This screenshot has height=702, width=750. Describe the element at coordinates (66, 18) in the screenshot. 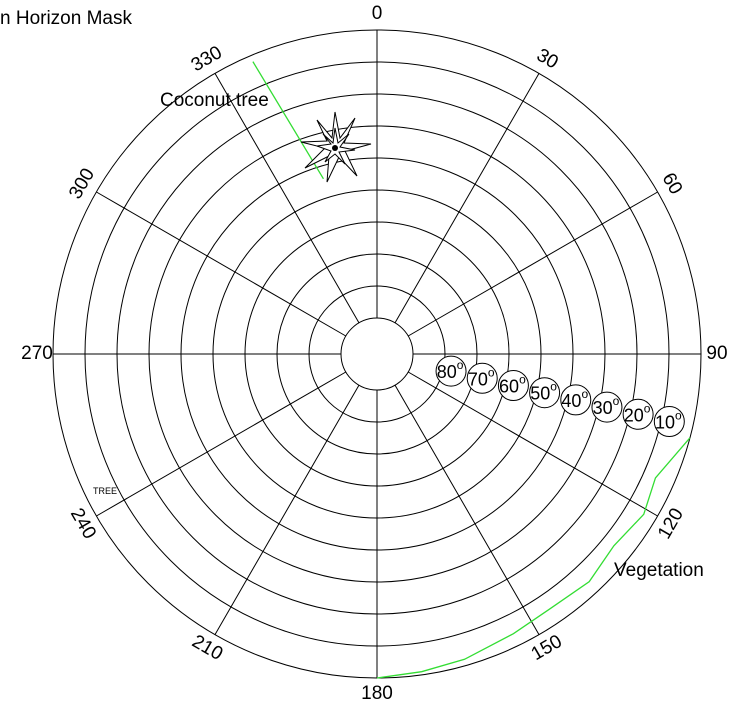

I see `diagram-title: n Horizon Mask` at that location.